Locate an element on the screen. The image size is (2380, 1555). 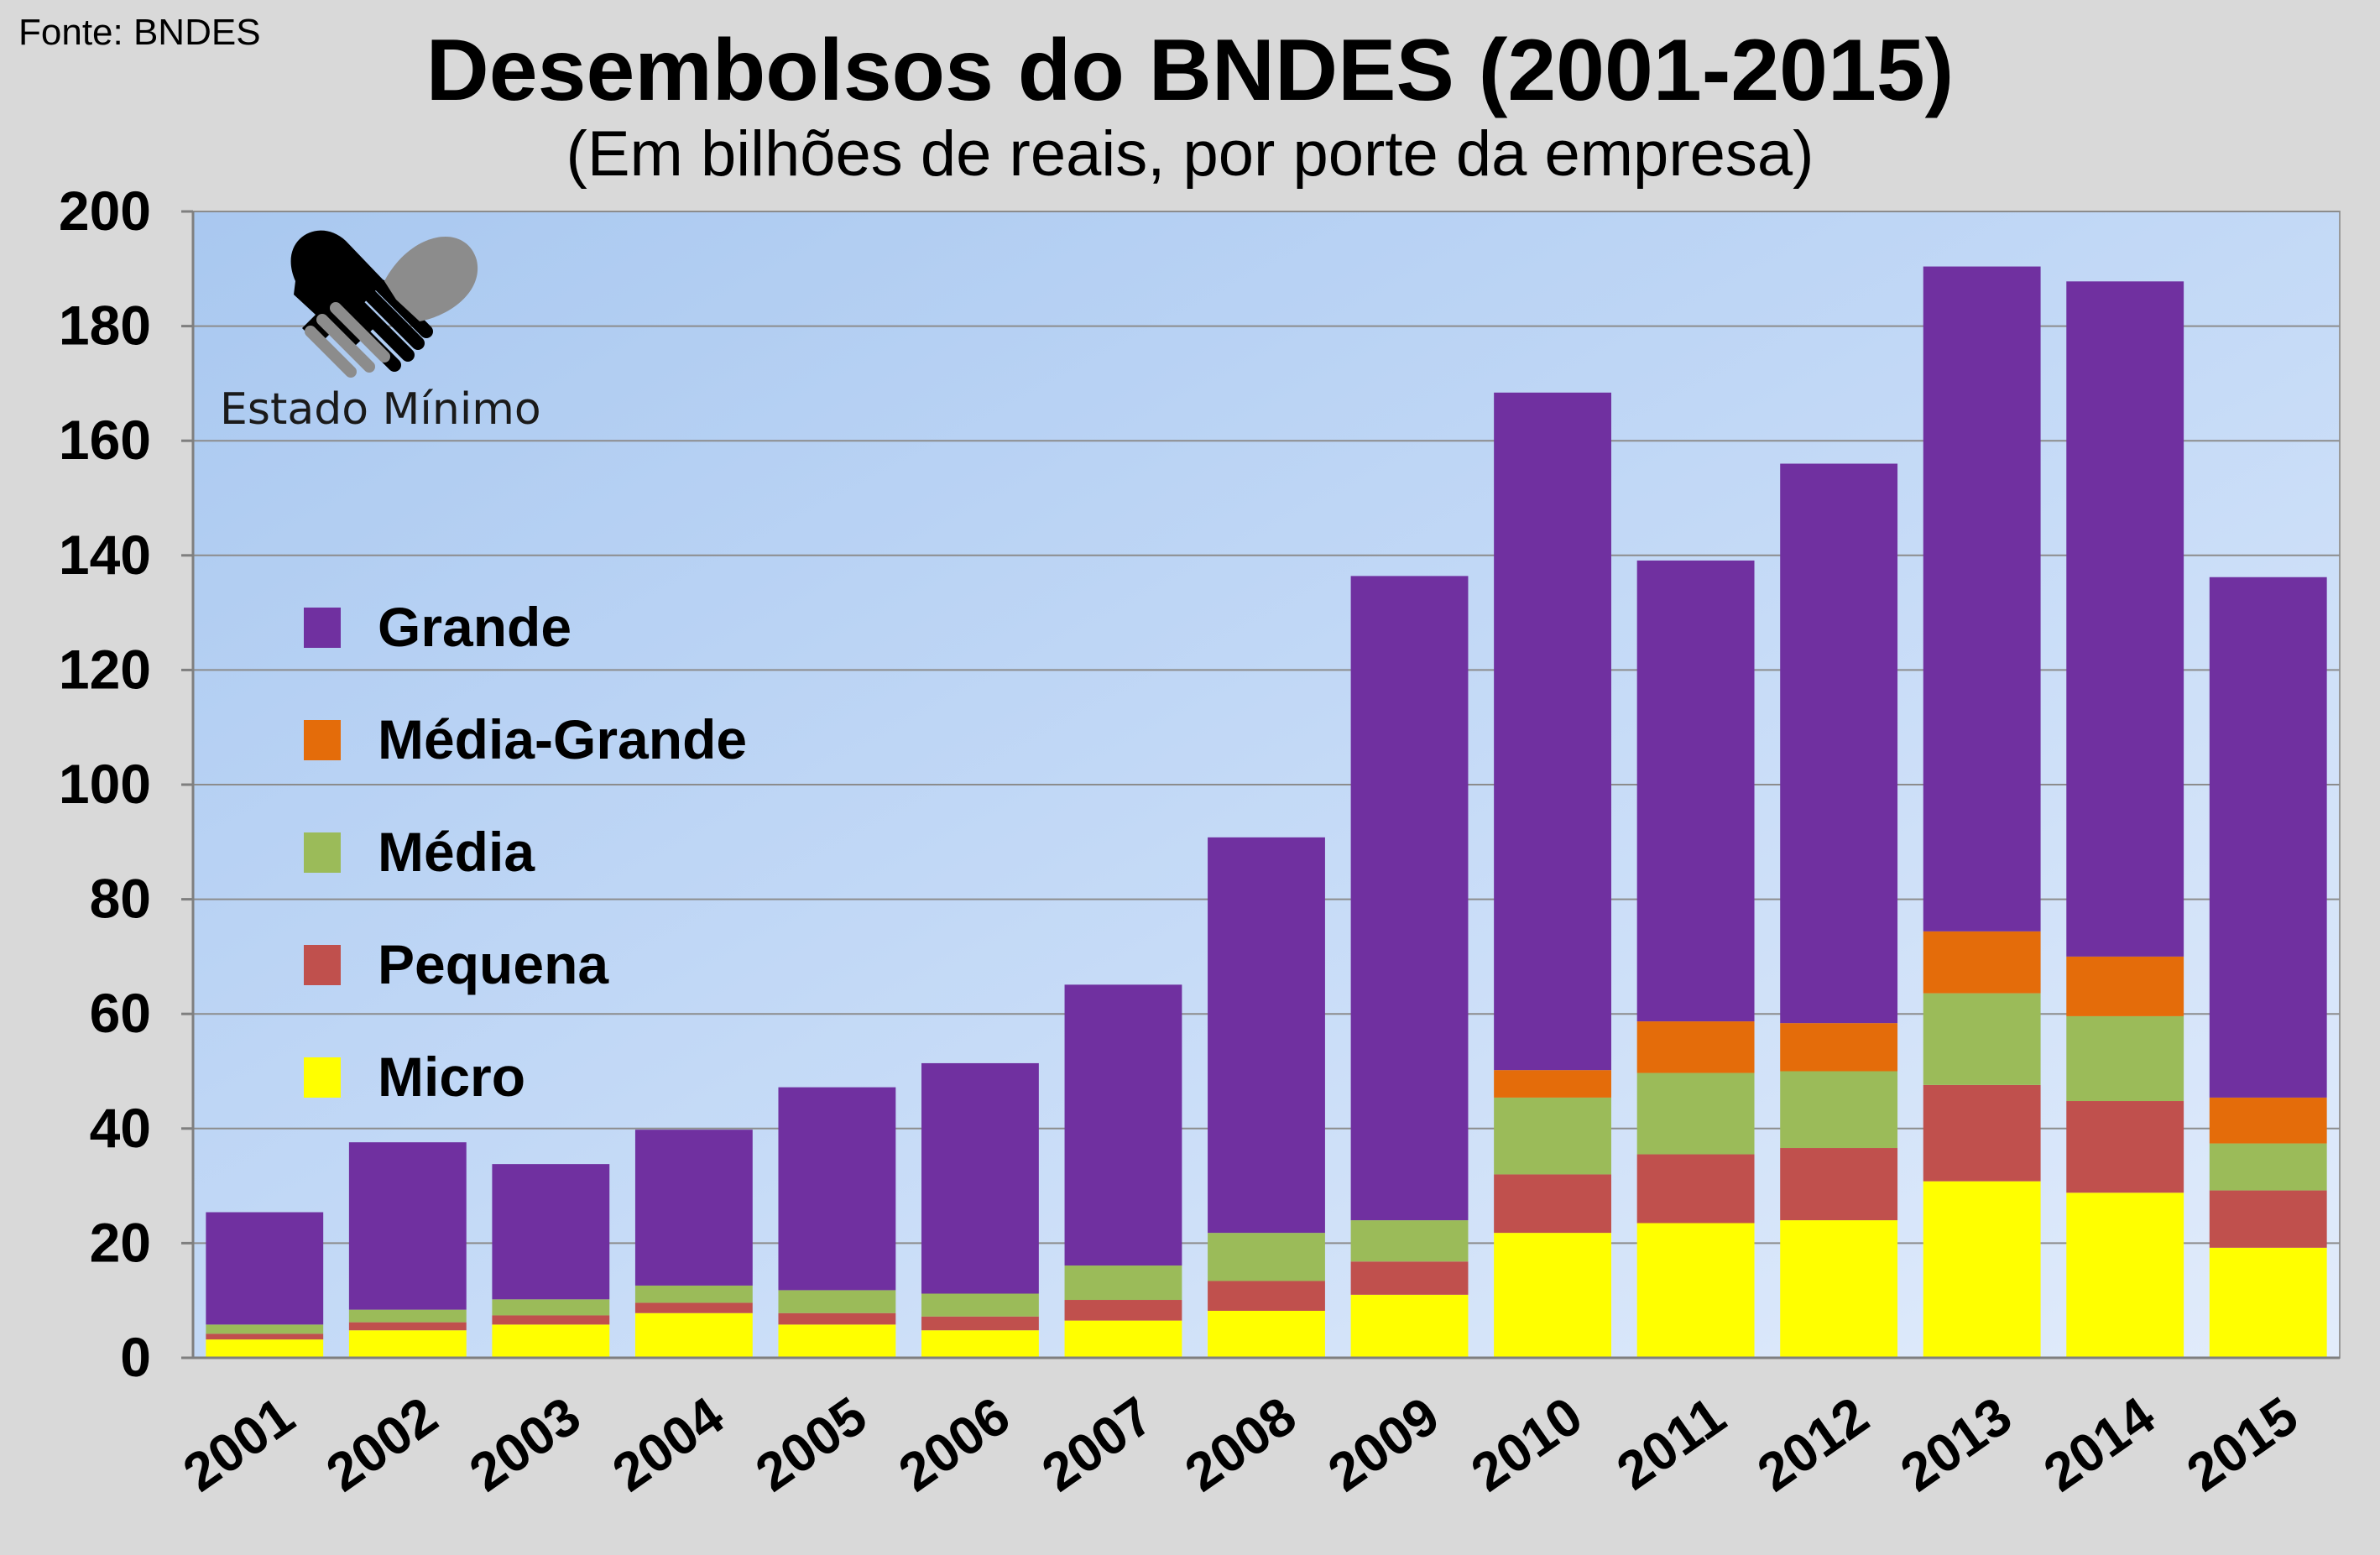
legend-label: Grande is located at coordinates (475, 627).